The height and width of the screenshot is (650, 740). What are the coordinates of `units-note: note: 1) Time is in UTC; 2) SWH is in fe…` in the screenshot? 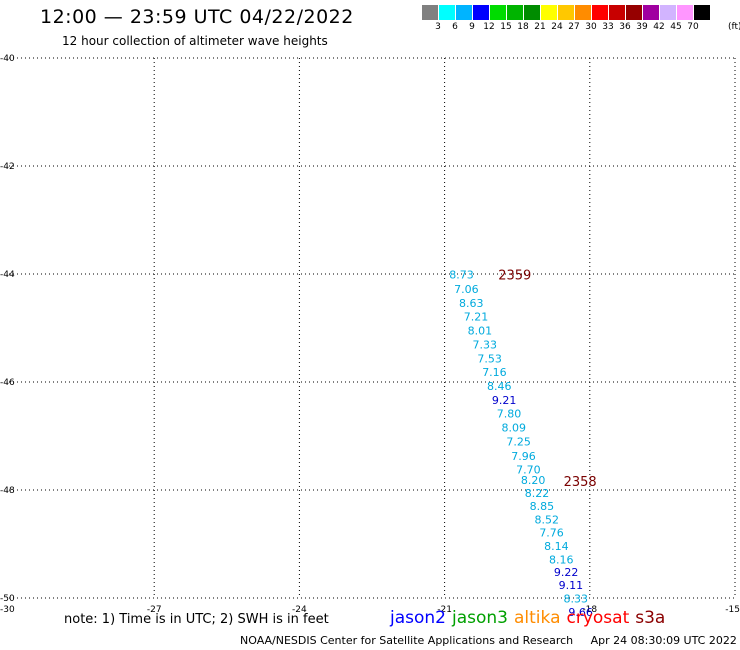 It's located at (196, 619).